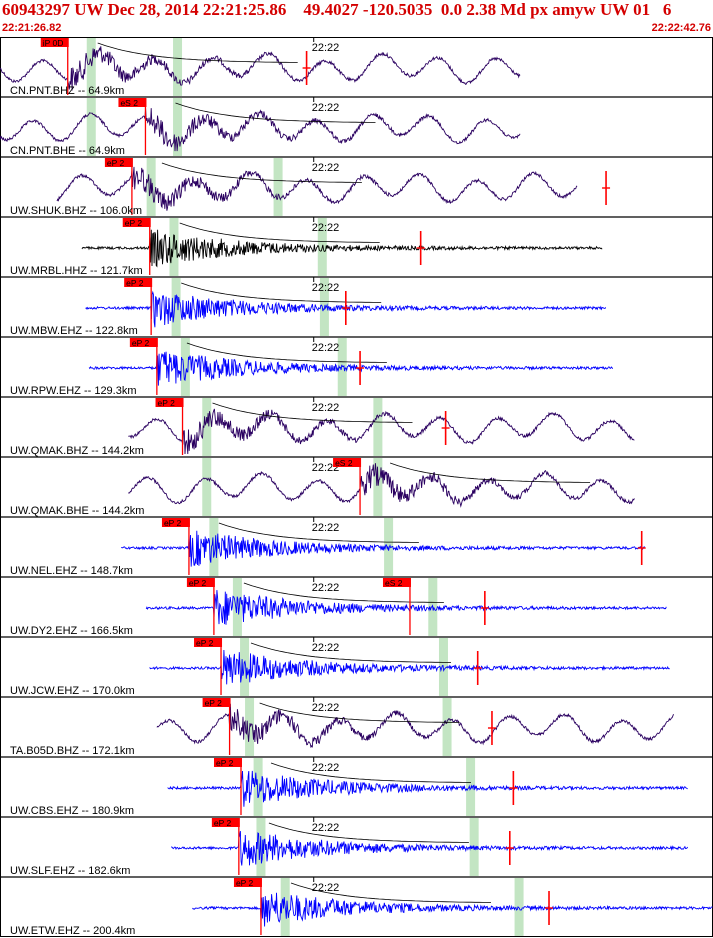 The width and height of the screenshot is (713, 938). I want to click on pick-label: iP 0D, so click(53, 43).